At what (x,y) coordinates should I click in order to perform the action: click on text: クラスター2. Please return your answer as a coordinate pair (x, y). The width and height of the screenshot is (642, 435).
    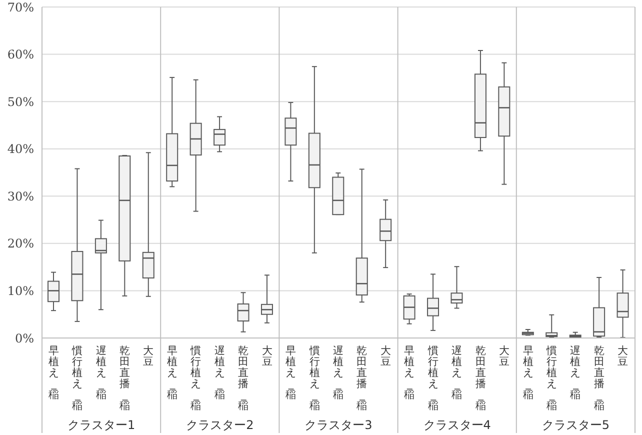
    Looking at the image, I should click on (220, 425).